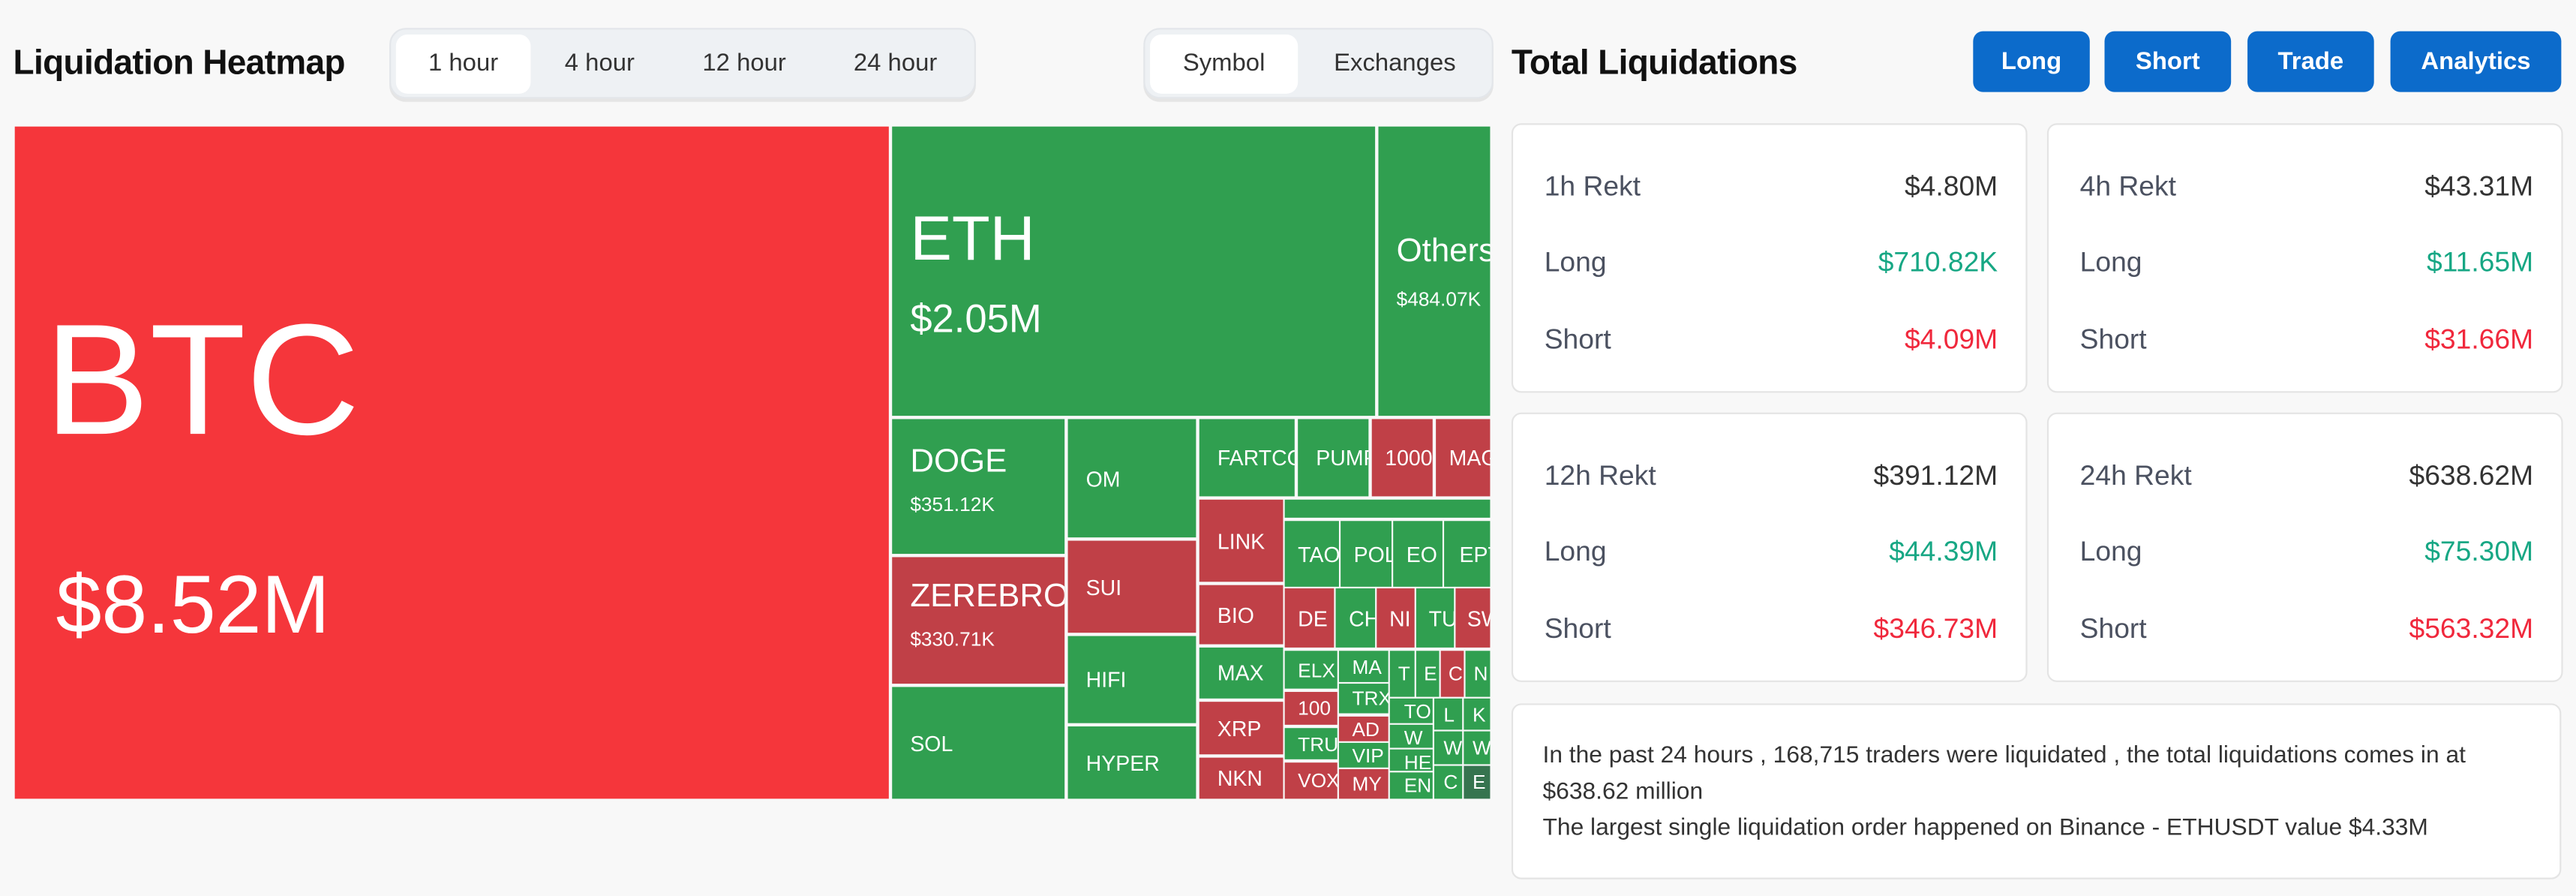 Image resolution: width=2576 pixels, height=896 pixels. What do you see at coordinates (1131, 679) in the screenshot?
I see `tile-hifi: HIFI` at bounding box center [1131, 679].